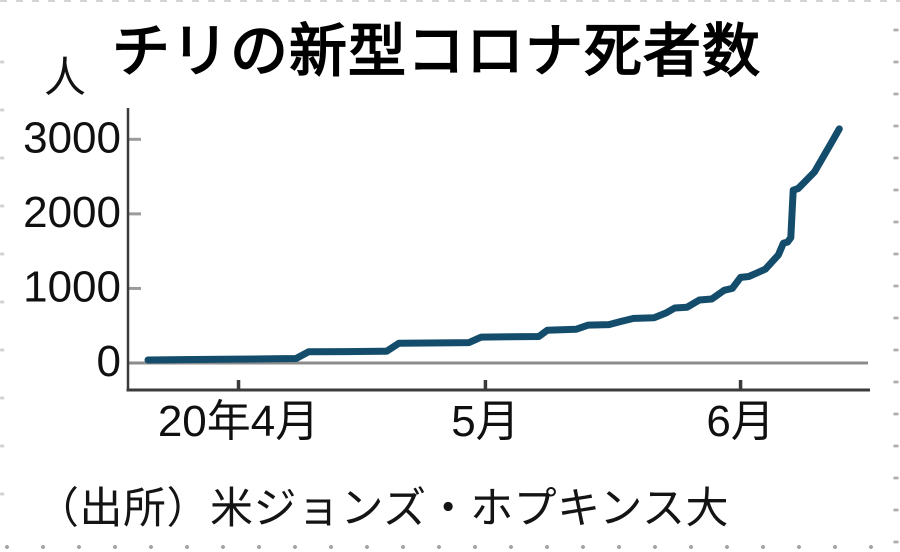 This screenshot has height=552, width=900. I want to click on chart-title: チリの新型コロナ死者数, so click(437, 51).